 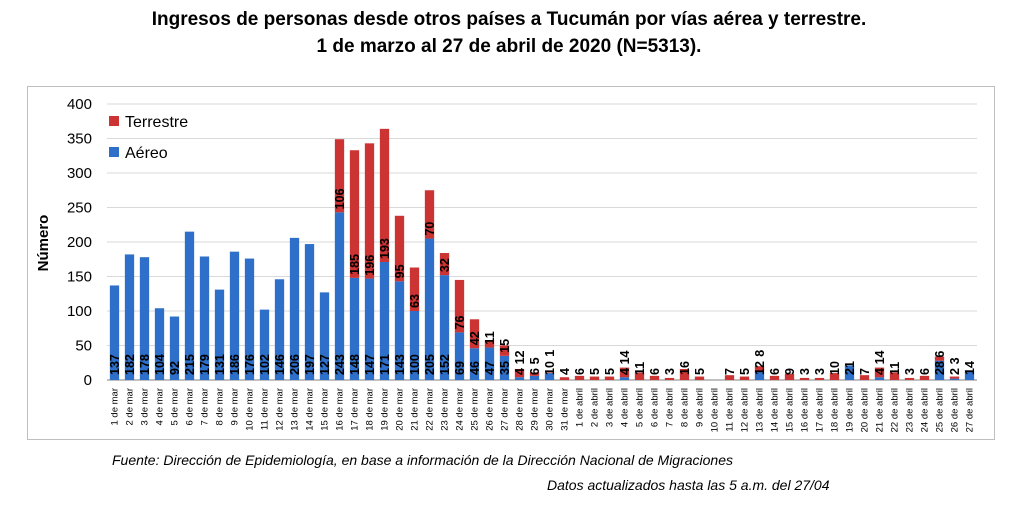 I want to click on data-label-terrestre: 8, so click(x=760, y=353).